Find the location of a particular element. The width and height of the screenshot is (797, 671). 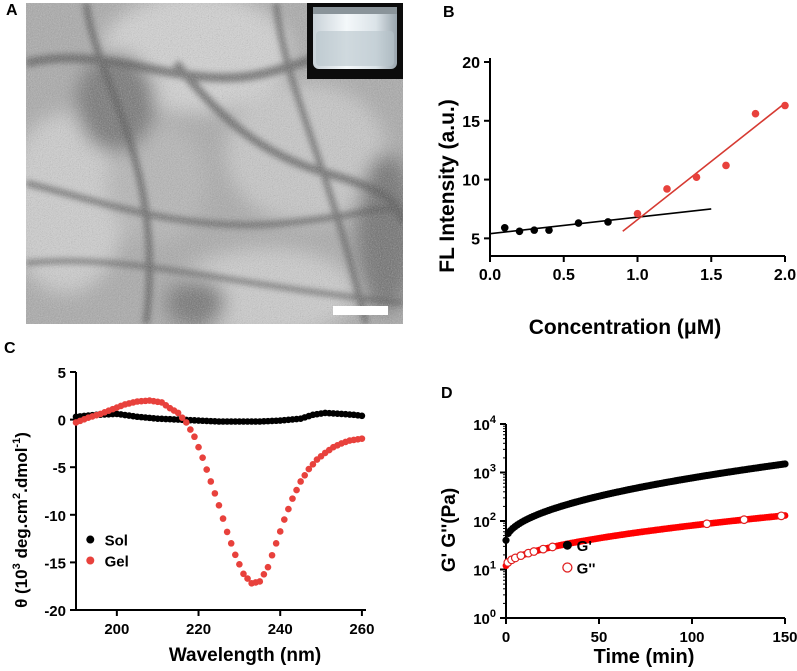

chart-c-legend-marker-gel is located at coordinates (90, 560).